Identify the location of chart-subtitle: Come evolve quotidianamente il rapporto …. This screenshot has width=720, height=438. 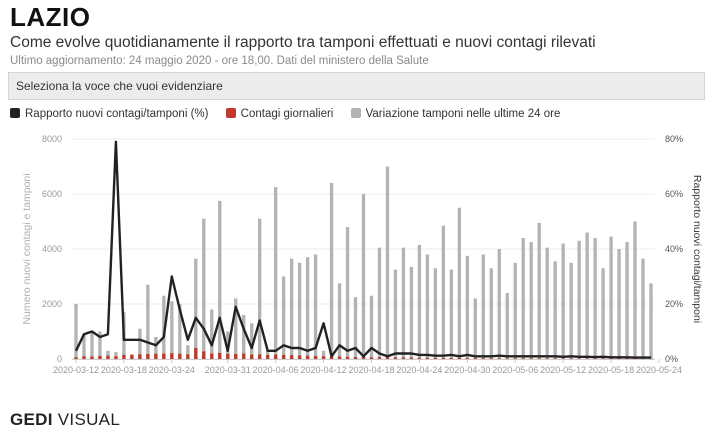
(303, 42).